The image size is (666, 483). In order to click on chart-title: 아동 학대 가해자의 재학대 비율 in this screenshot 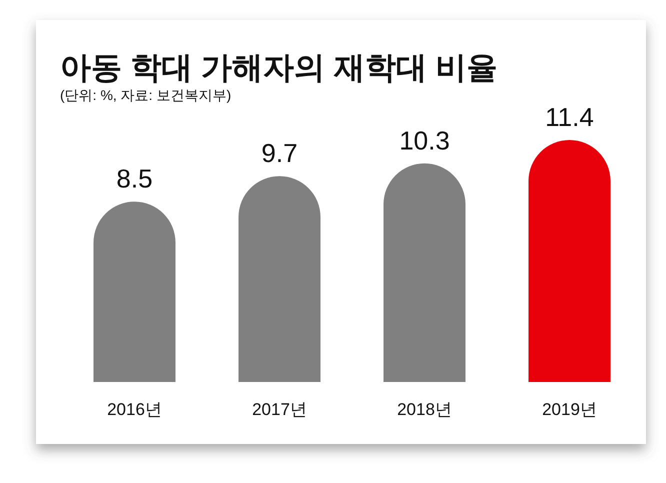, I will do `click(279, 67)`.